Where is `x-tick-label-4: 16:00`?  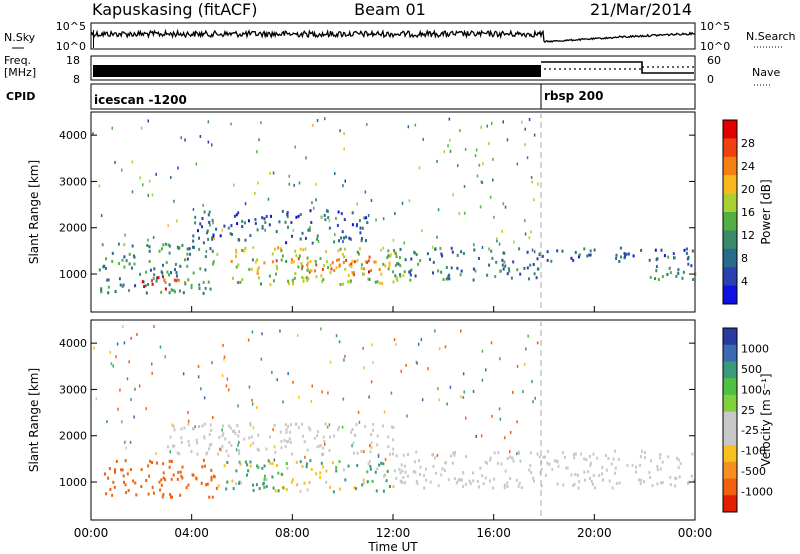 x-tick-label-4: 16:00 is located at coordinates (493, 533).